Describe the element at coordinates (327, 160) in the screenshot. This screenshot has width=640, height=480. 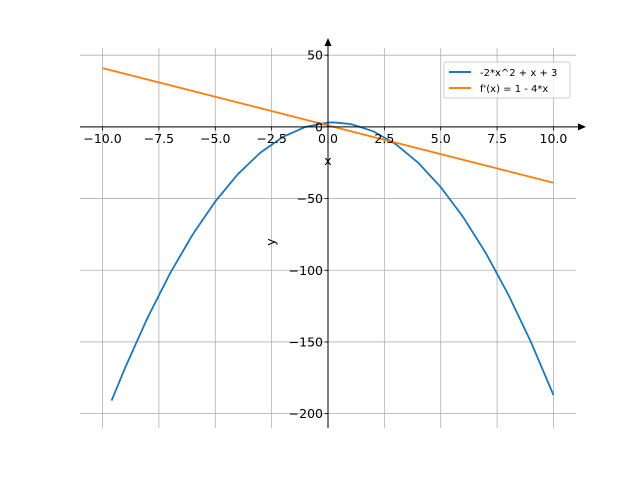
I see `x-axis-label: x` at that location.